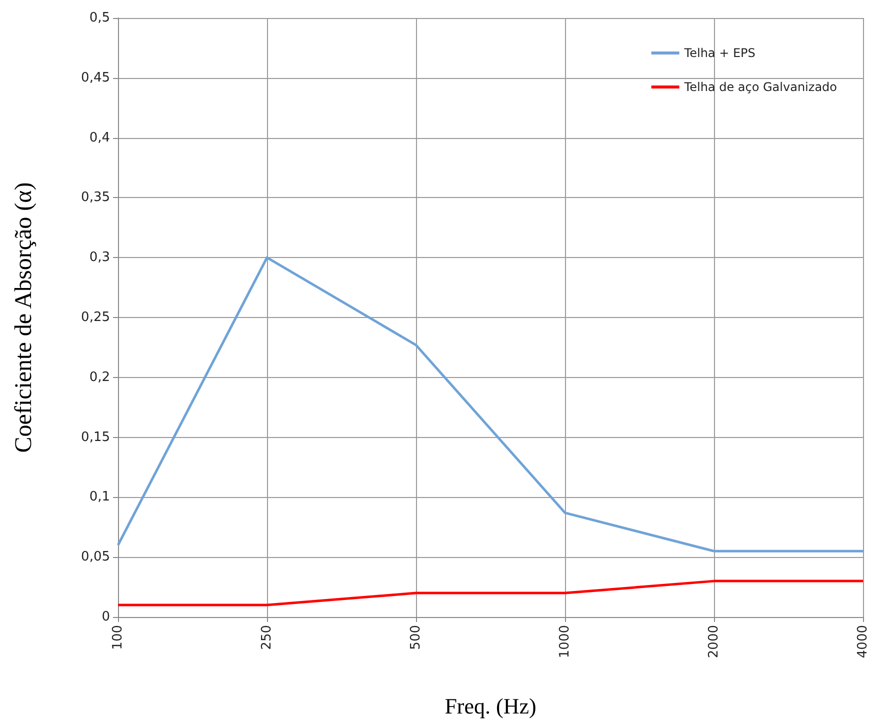  Describe the element at coordinates (99, 497) in the screenshot. I see `y-tick-label: 0,1` at that location.